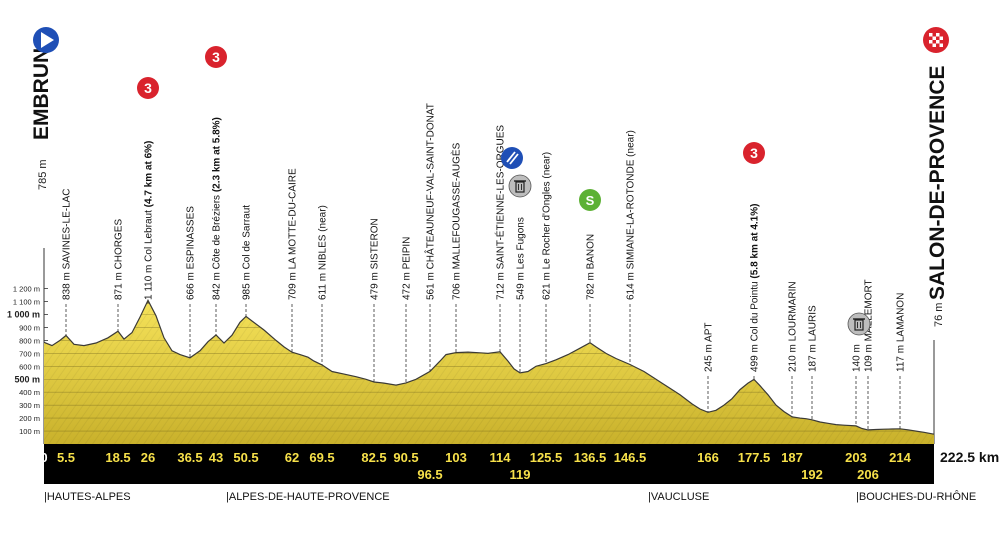 Image resolution: width=1000 pixels, height=533 pixels. Describe the element at coordinates (792, 457) in the screenshot. I see `km-tick-label: 187` at that location.